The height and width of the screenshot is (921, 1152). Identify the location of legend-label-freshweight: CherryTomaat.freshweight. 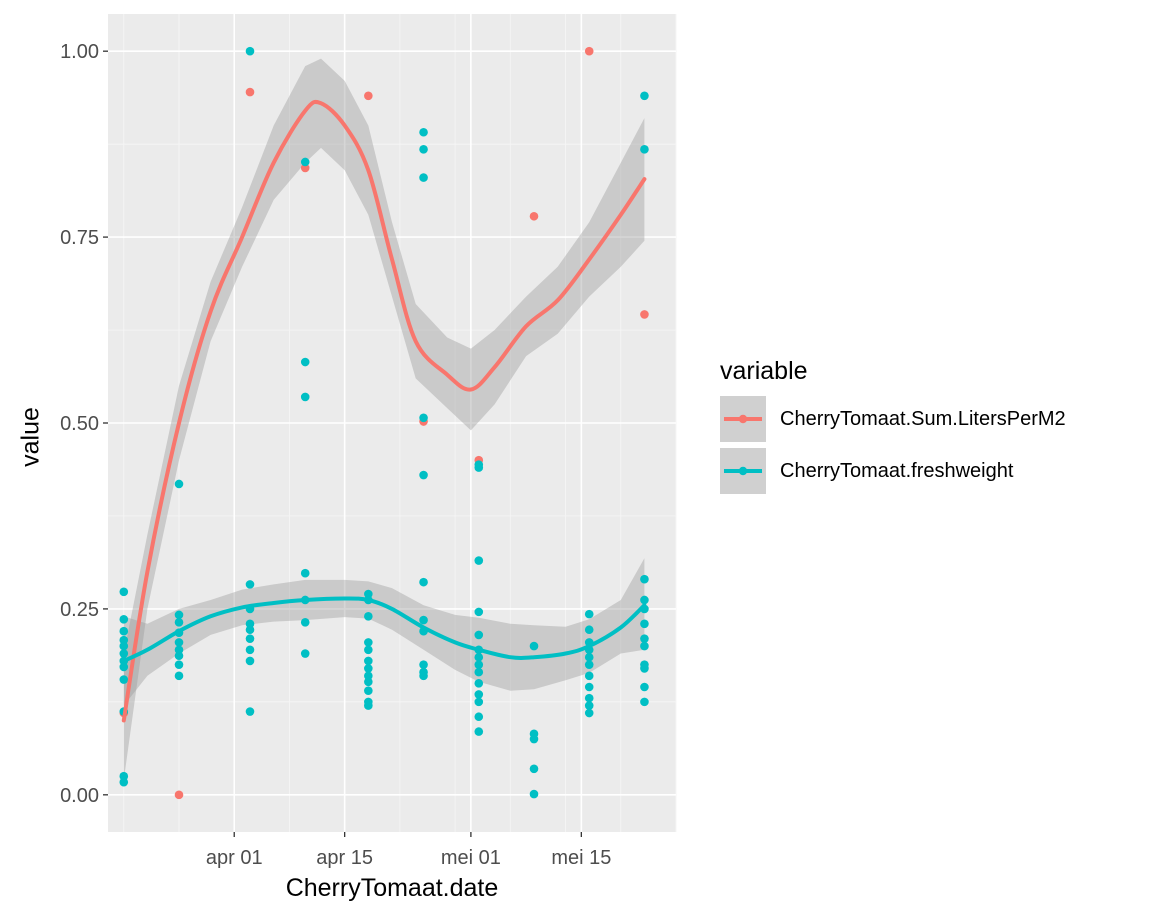
(897, 471).